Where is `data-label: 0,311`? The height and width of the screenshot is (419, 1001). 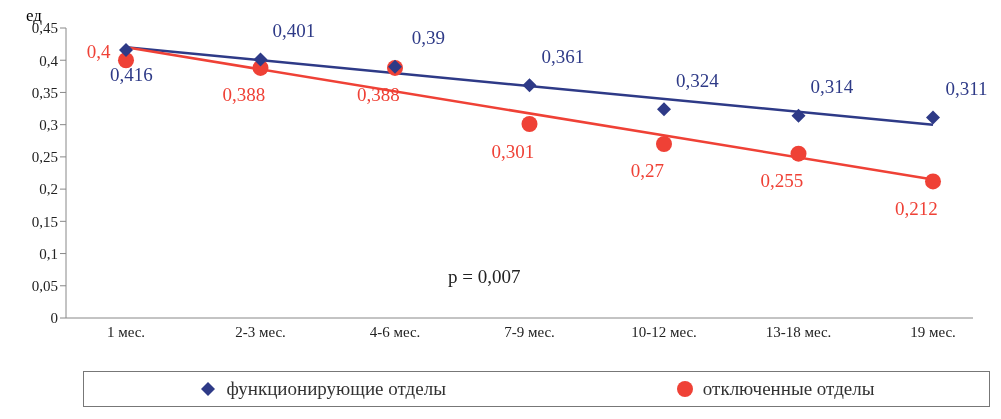 data-label: 0,311 is located at coordinates (966, 89).